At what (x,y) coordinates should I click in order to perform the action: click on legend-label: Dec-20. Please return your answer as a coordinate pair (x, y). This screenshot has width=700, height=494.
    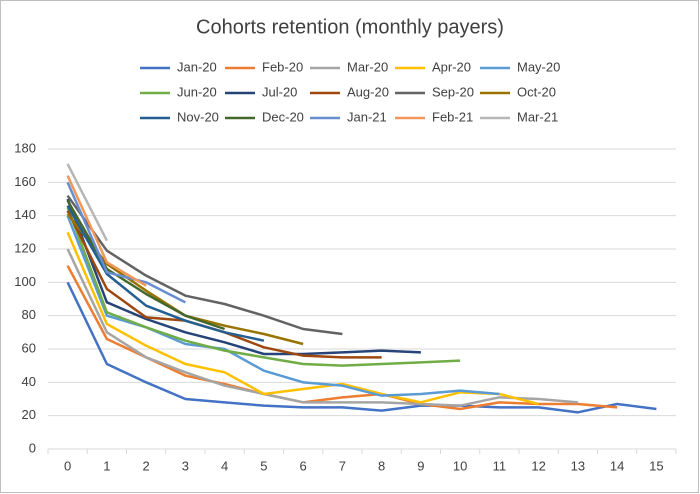
    Looking at the image, I should click on (283, 116).